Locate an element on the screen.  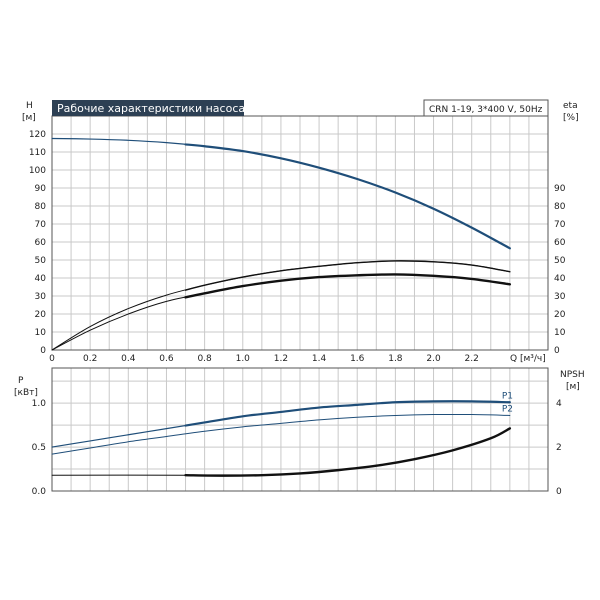
head-tick-label: 100 is located at coordinates (37, 171).